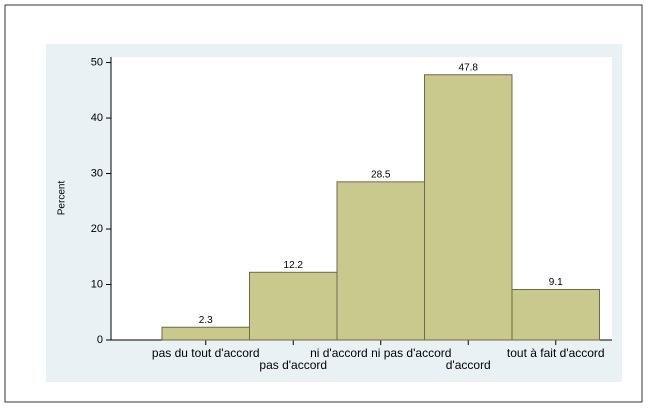 The height and width of the screenshot is (408, 648). What do you see at coordinates (97, 62) in the screenshot?
I see `y-tick-label: 50` at bounding box center [97, 62].